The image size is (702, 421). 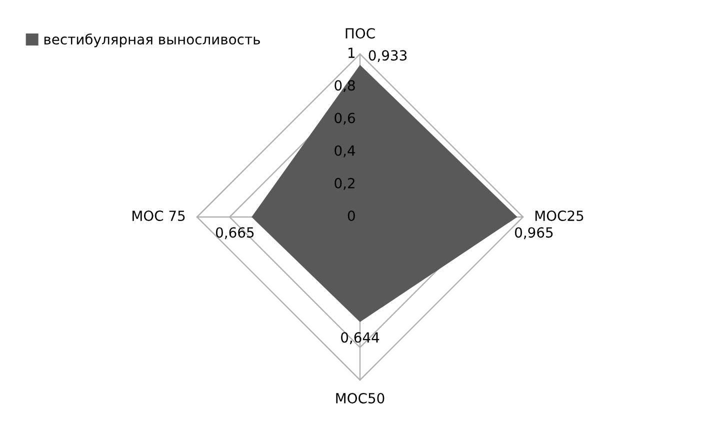 I want to click on spoke-label: ПОС, so click(x=360, y=33).